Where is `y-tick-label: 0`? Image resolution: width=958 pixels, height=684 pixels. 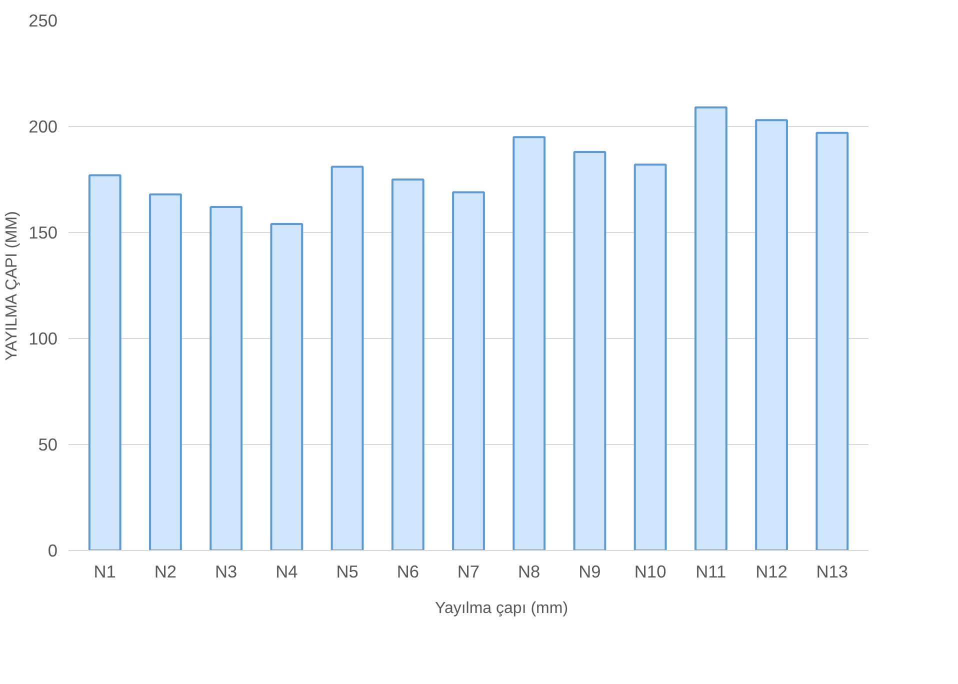 y-tick-label: 0 is located at coordinates (53, 550).